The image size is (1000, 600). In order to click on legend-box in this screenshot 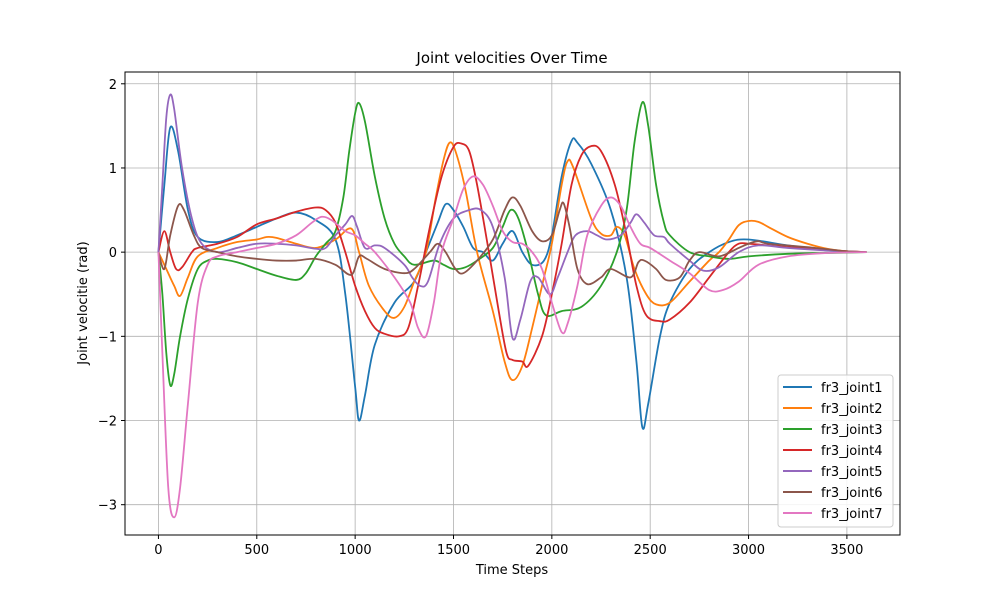, I will do `click(835, 451)`.